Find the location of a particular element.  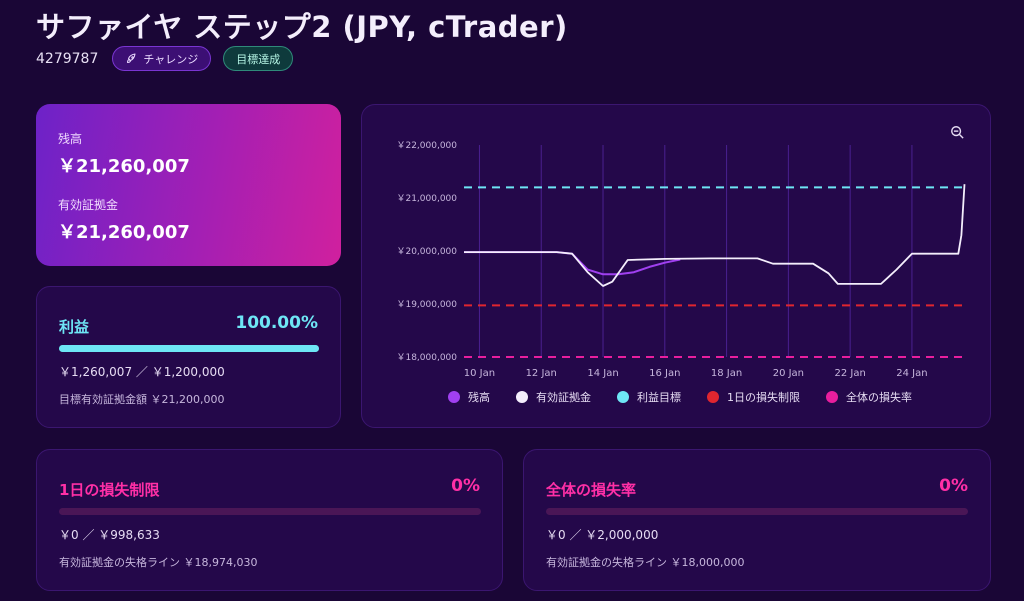

legend-item: 有効証拠金 is located at coordinates (553, 397).